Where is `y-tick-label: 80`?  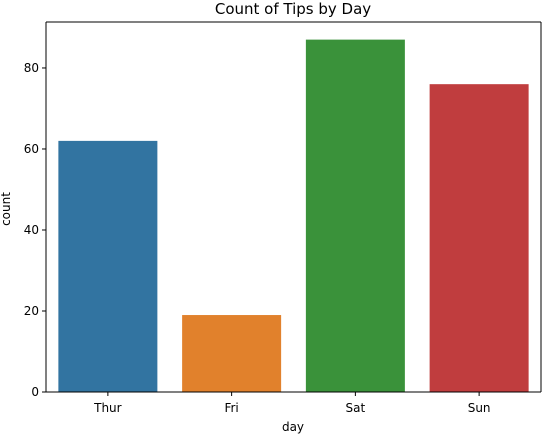
y-tick-label: 80 is located at coordinates (31, 68).